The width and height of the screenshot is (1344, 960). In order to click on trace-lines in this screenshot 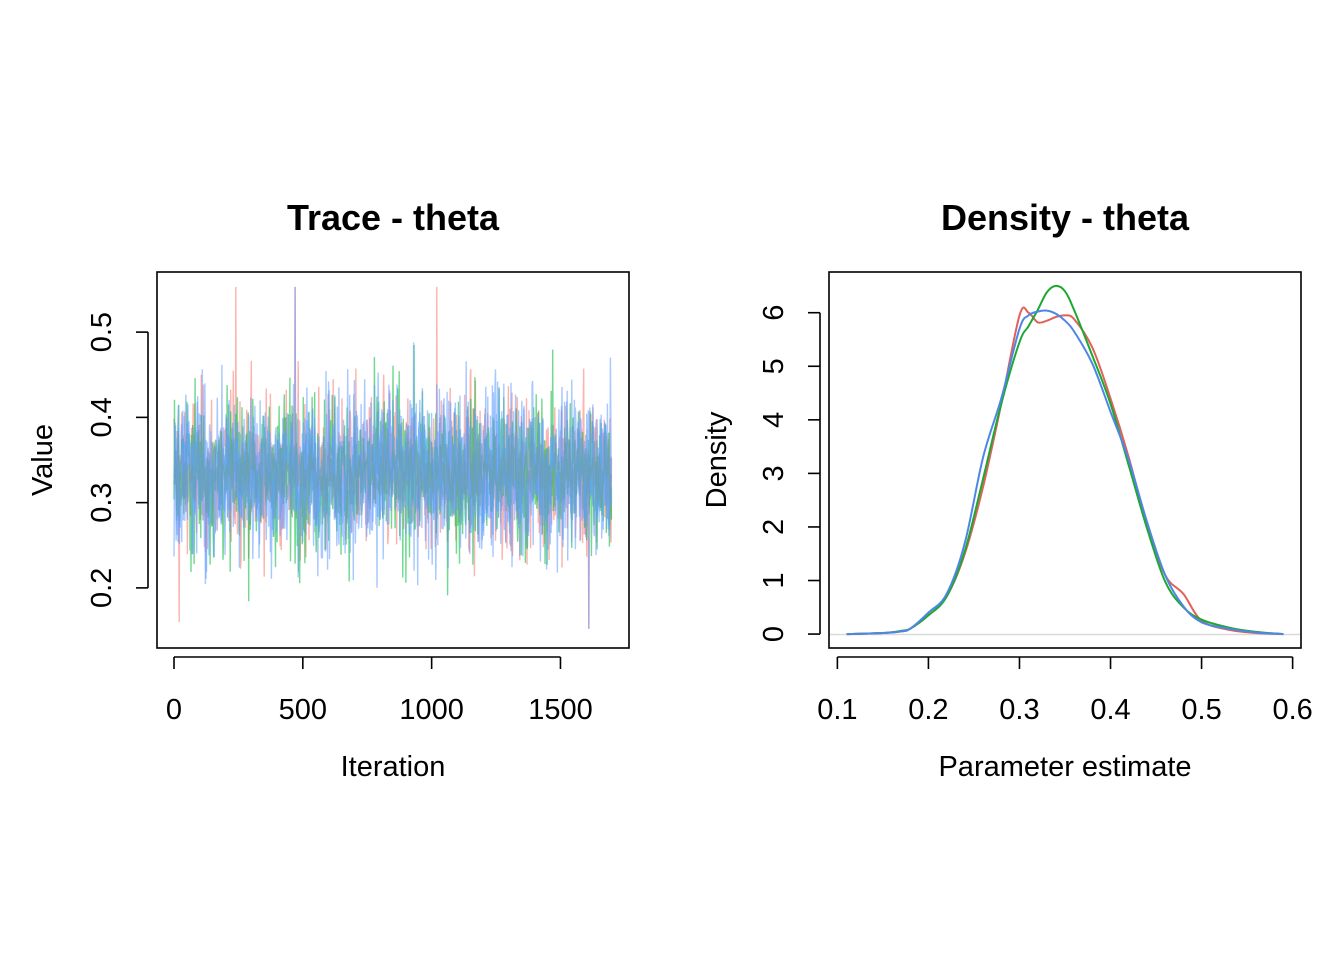, I will do `click(393, 457)`.